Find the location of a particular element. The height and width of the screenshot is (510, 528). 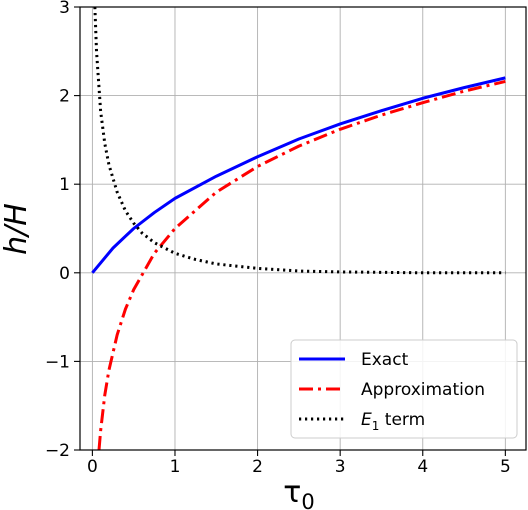

legend-label-3: E1 term is located at coordinates (393, 421).